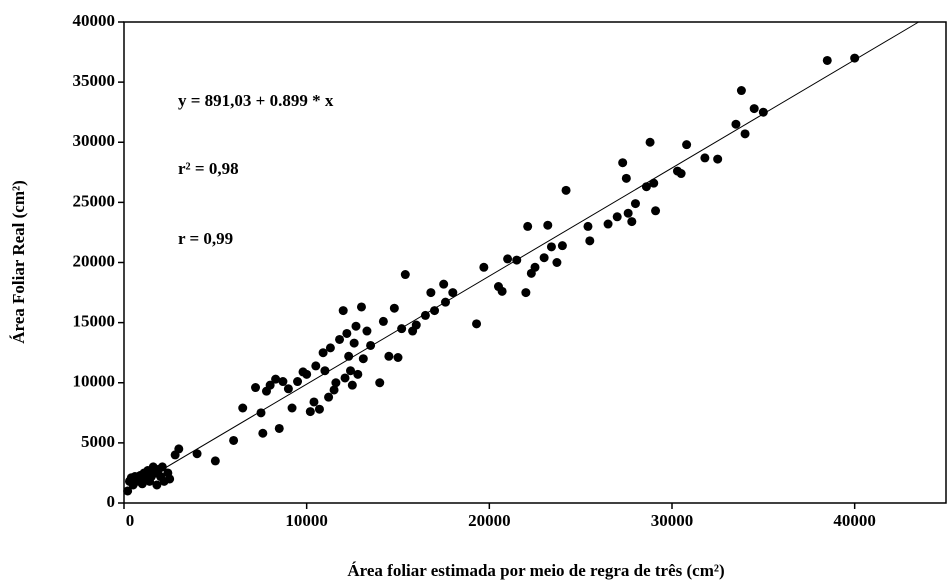  What do you see at coordinates (306, 520) in the screenshot?
I see `x-tick-label: 10000` at bounding box center [306, 520].